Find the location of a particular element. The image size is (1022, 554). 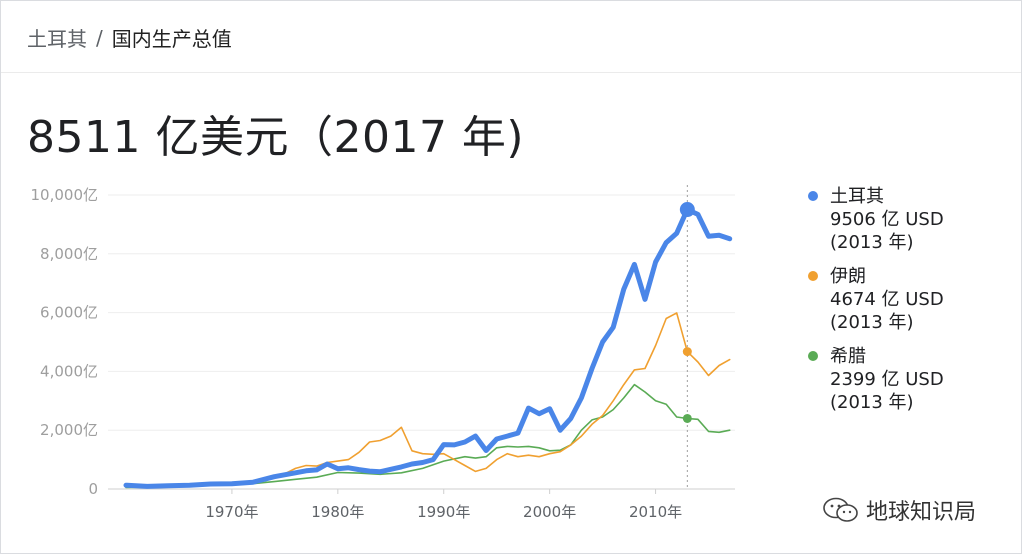

legend-name-iran: 伊朗 is located at coordinates (848, 276).